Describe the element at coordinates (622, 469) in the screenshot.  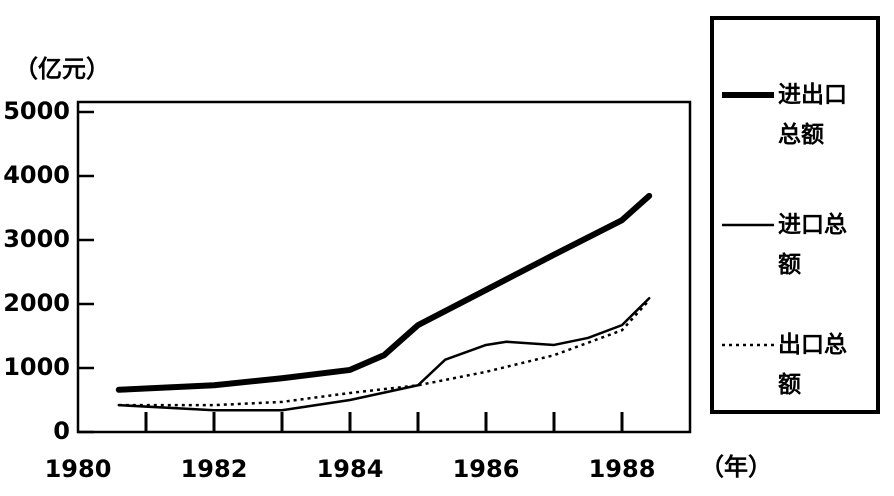
I see `x-tick-label: 1988` at that location.